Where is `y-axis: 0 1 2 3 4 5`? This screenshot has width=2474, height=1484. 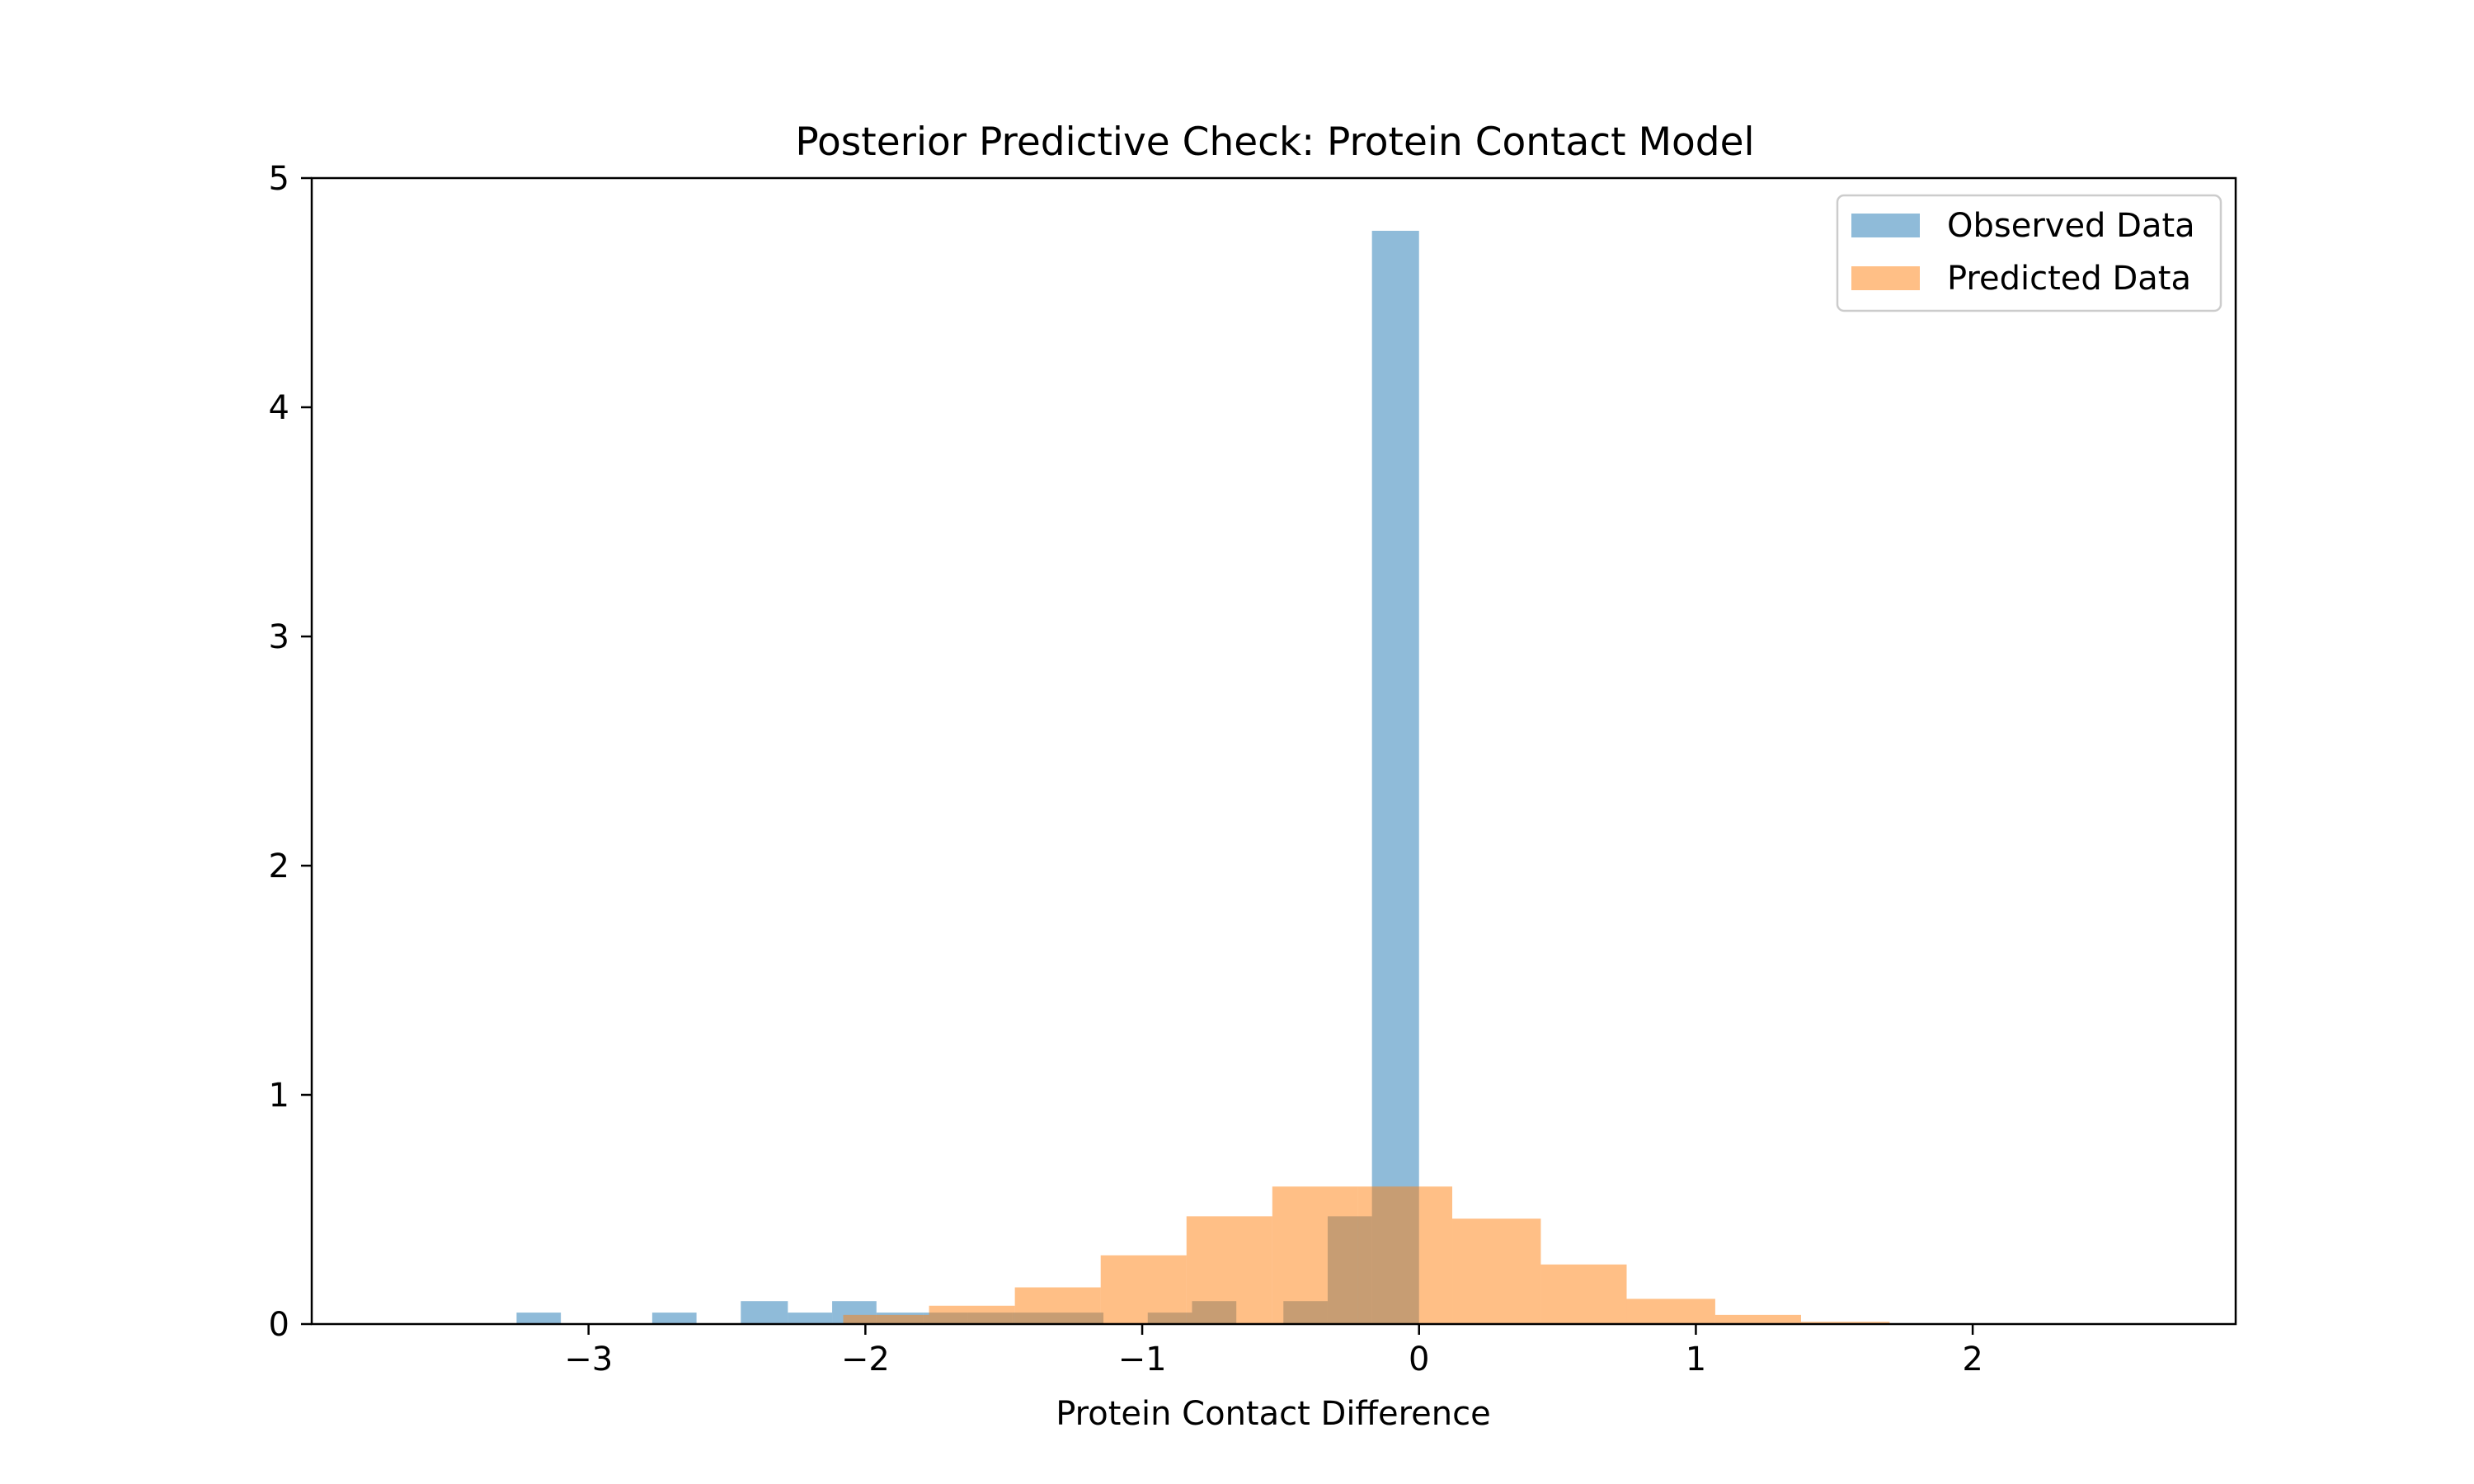
y-axis: 0 1 2 3 4 5 is located at coordinates (290, 752).